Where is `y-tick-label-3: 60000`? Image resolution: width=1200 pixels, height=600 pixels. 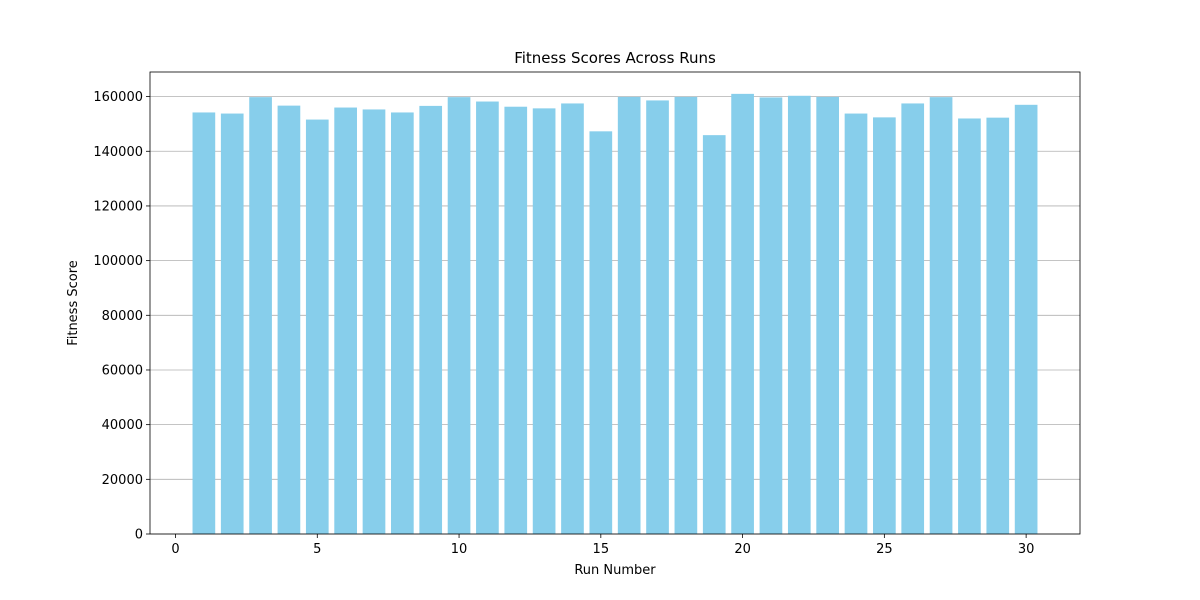
y-tick-label-3: 60000 is located at coordinates (122, 370).